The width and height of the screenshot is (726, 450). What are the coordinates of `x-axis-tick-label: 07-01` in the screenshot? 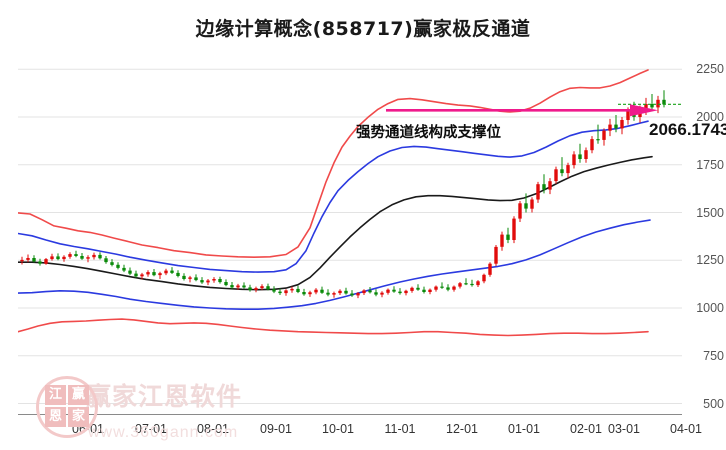 It's located at (151, 429).